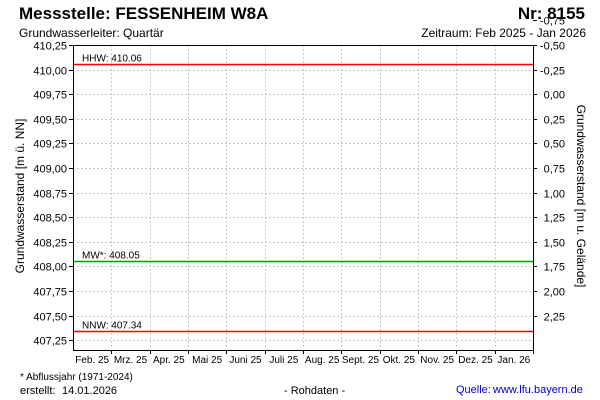 This screenshot has width=600, height=400. Describe the element at coordinates (303, 257) in the screenshot. I see `reference-line: MW*: 408.05` at that location.